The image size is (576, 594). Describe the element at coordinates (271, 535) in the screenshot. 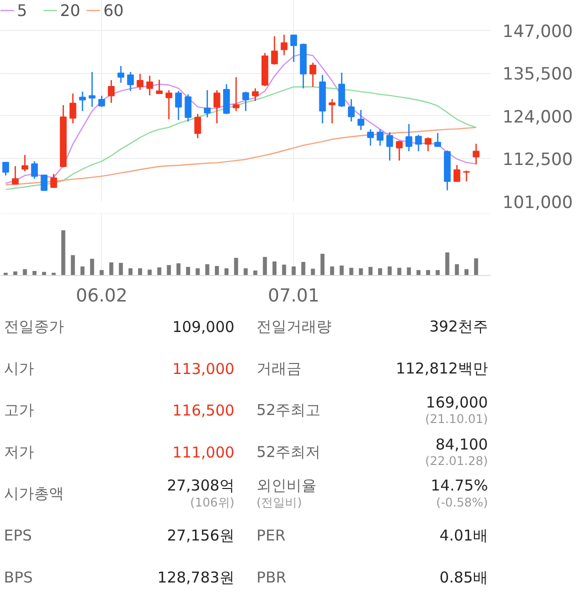

I see `text: PER` at that location.